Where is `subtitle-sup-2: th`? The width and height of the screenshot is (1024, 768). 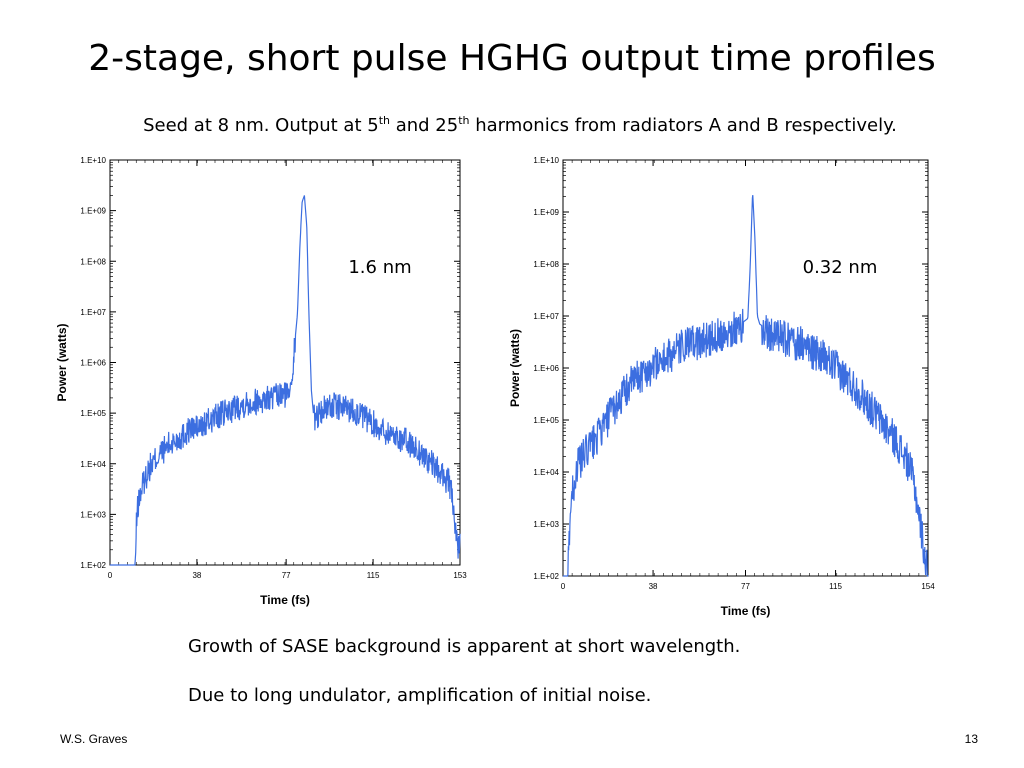
subtitle-sup-2: th is located at coordinates (464, 120).